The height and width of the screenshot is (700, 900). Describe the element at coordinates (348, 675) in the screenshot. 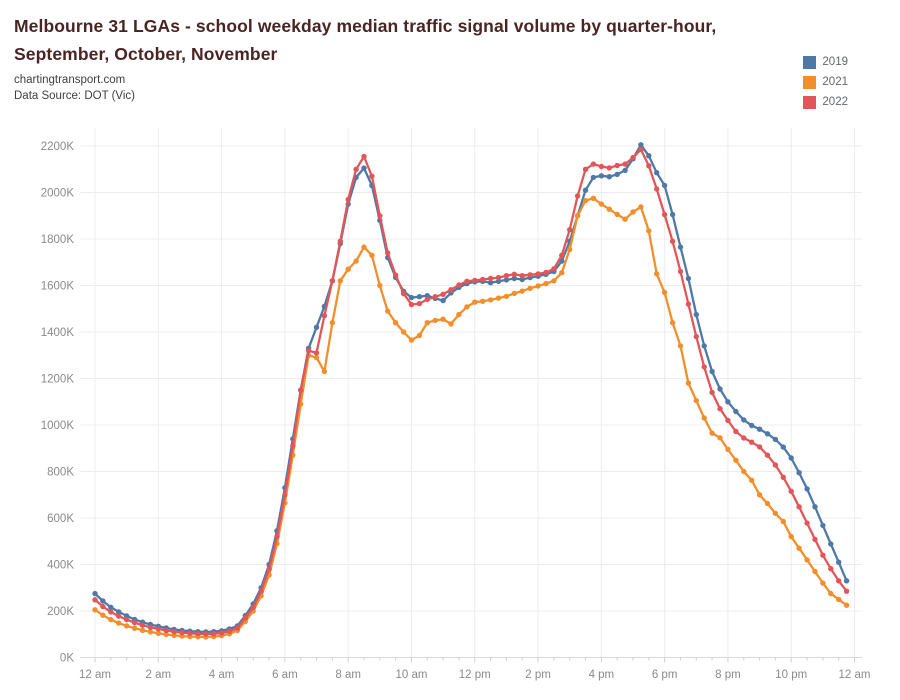

I see `svg-text: 8 am` at that location.